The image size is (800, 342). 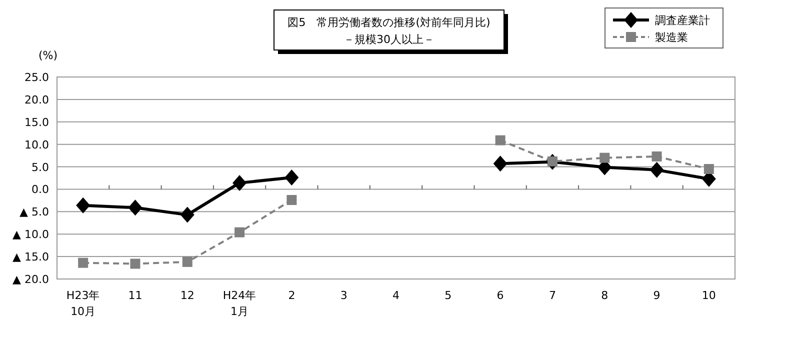 What do you see at coordinates (389, 22) in the screenshot?
I see `chart-title: 図5 常用労働者数の推移(対前年同月比)` at bounding box center [389, 22].